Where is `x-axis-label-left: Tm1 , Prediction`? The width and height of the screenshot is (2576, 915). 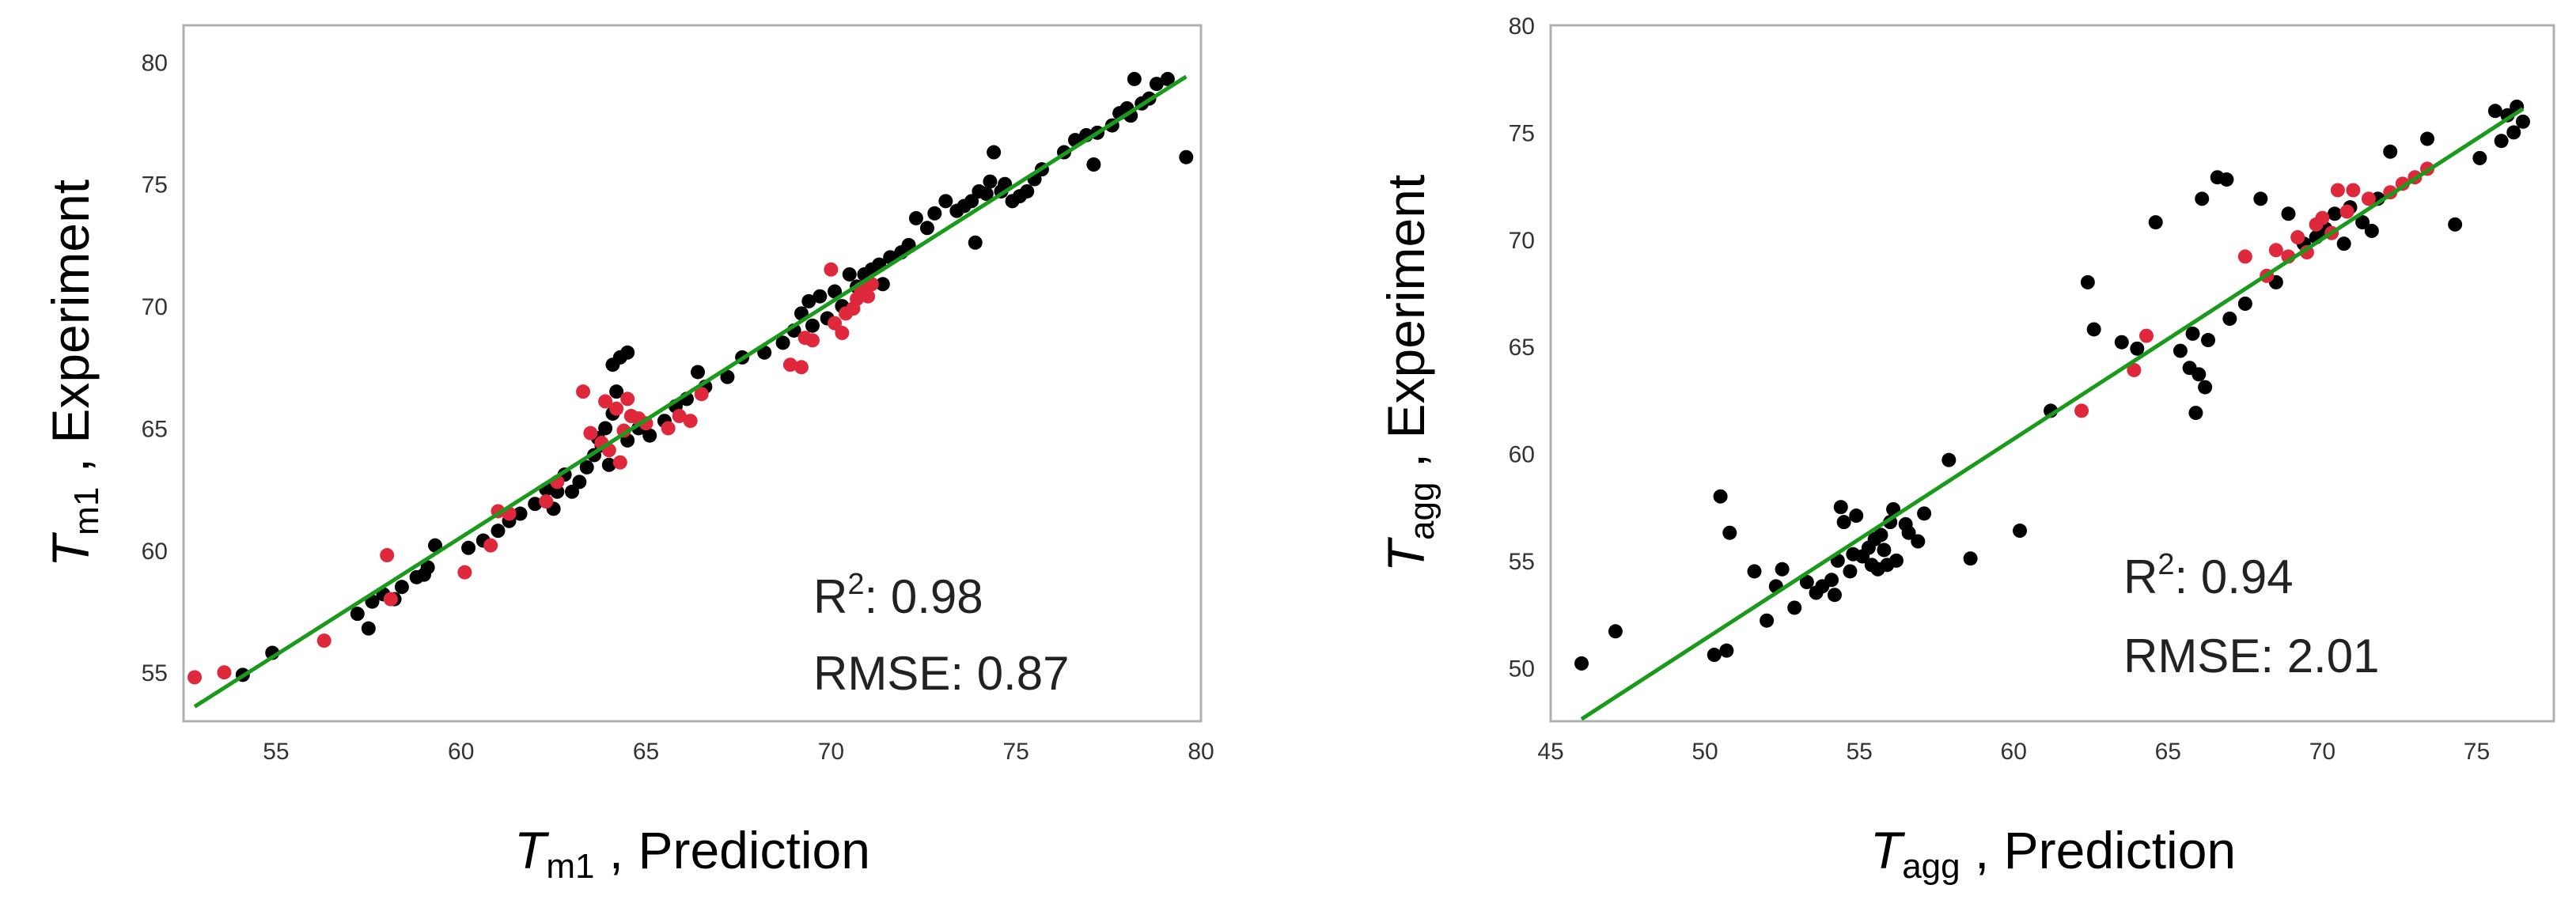 x-axis-label-left: Tm1 , Prediction is located at coordinates (692, 853).